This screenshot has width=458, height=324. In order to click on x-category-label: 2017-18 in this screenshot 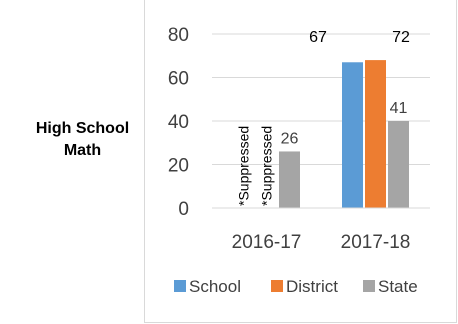, I will do `click(376, 242)`.